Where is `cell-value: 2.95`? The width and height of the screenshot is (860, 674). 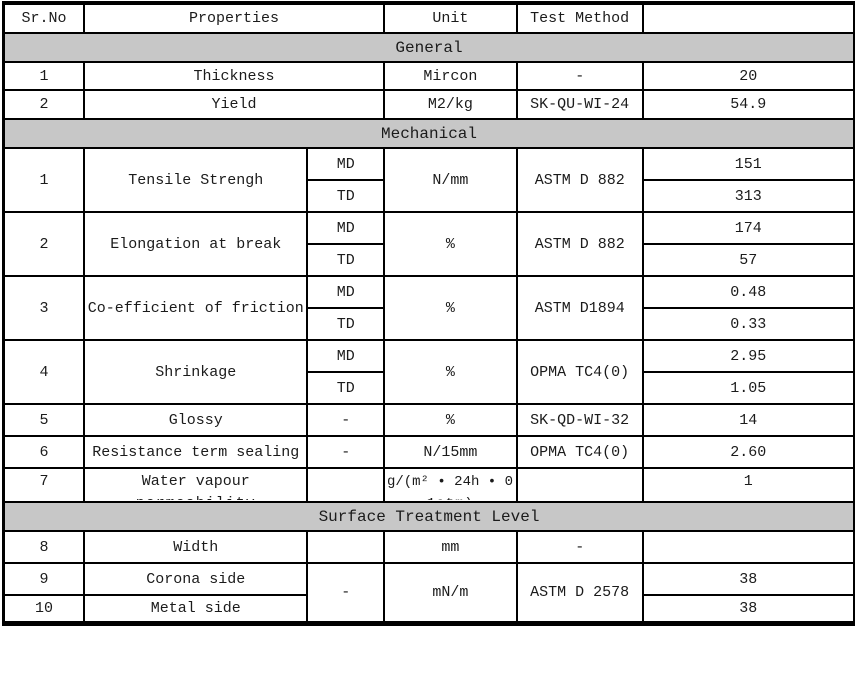
cell-value: 2.95 is located at coordinates (748, 356).